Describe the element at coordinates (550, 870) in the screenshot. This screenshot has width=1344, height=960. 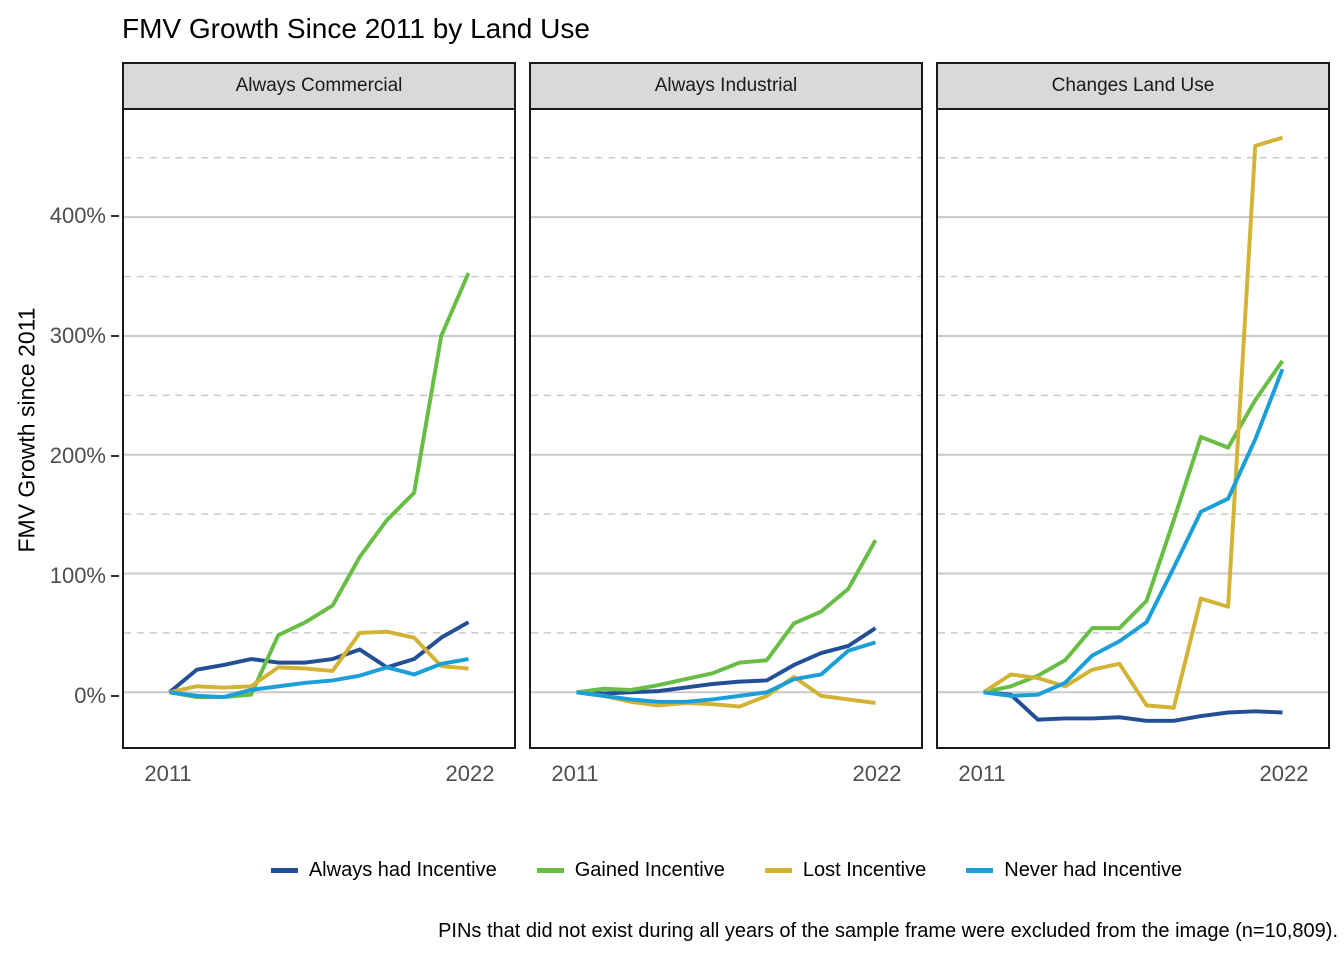
I see `legend-key-line-green` at that location.